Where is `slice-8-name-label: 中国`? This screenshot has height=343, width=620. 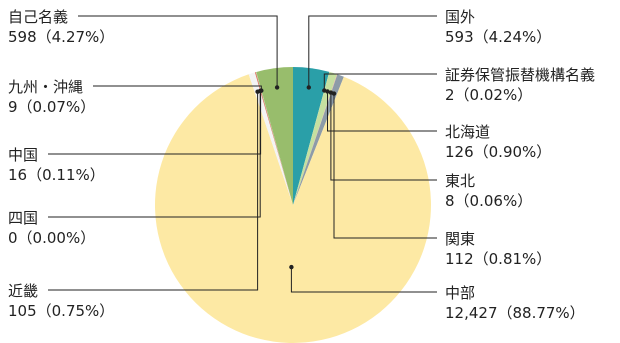
slice-8-name-label: 中国 is located at coordinates (23, 155).